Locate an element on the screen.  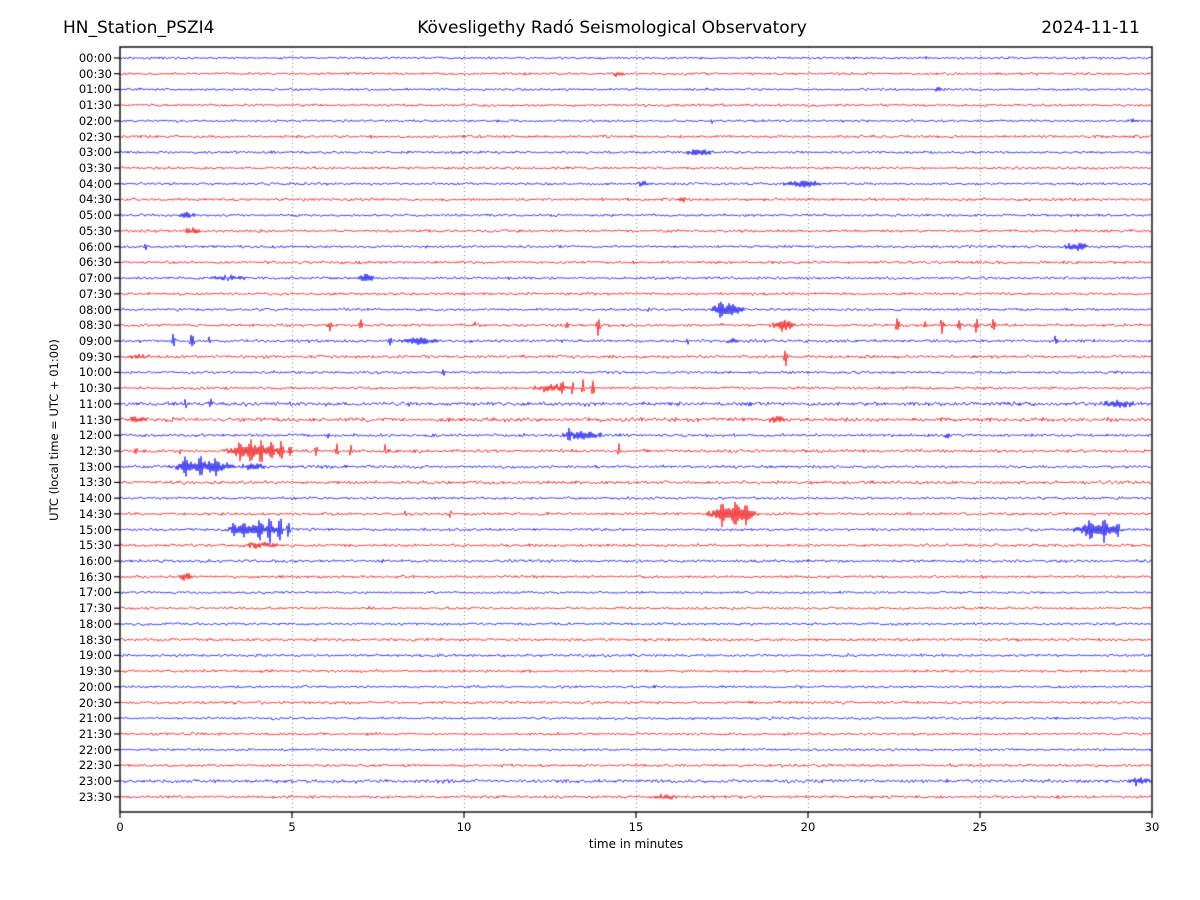
x-tick-label: 0 is located at coordinates (120, 827).